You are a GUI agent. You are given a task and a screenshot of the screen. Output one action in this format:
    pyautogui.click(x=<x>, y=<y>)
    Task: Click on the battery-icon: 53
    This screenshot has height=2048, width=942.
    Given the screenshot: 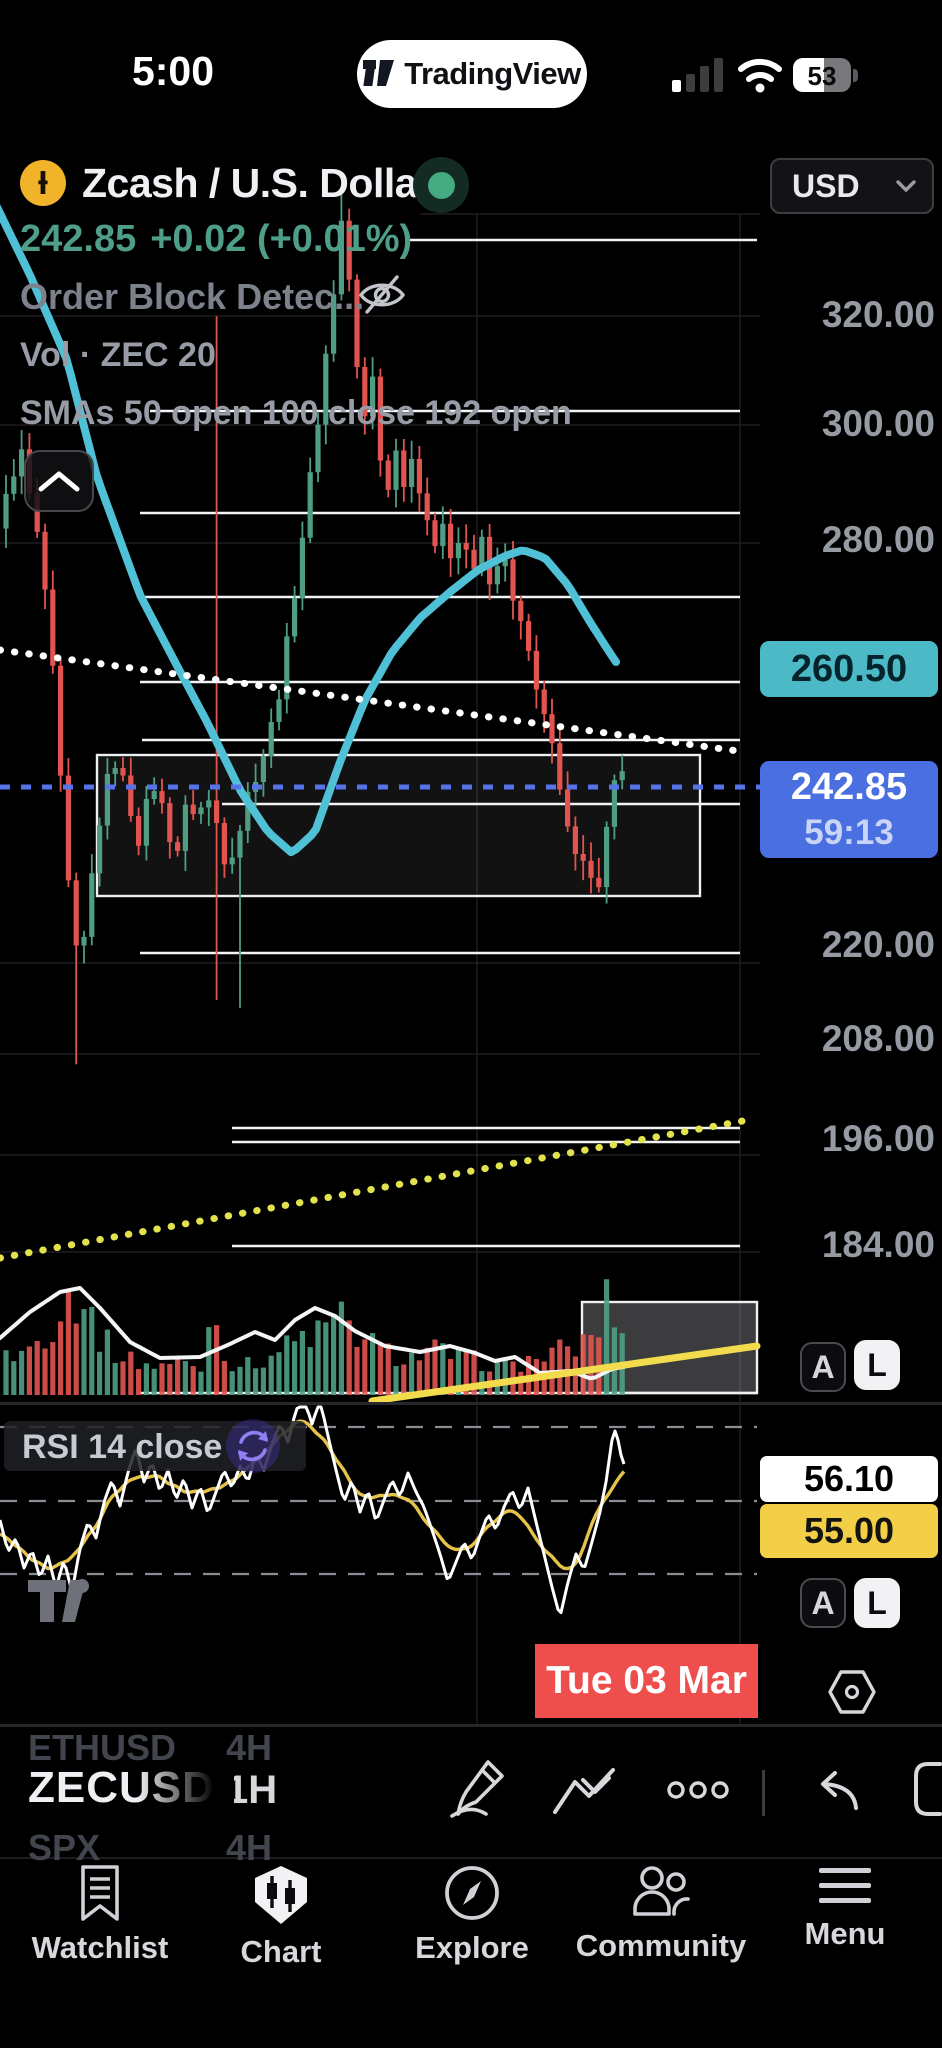 What is the action you would take?
    pyautogui.click(x=826, y=76)
    